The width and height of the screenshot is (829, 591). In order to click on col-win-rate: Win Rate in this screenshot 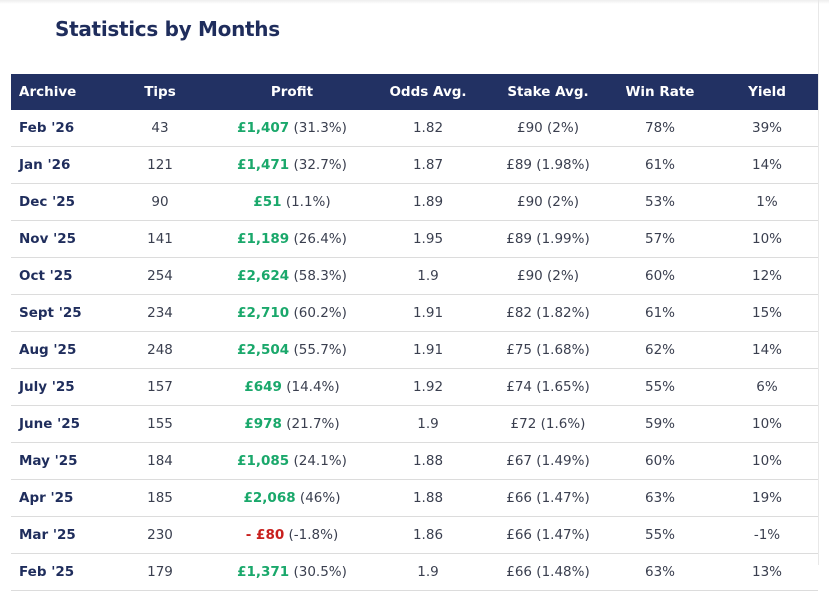, I will do `click(660, 92)`.